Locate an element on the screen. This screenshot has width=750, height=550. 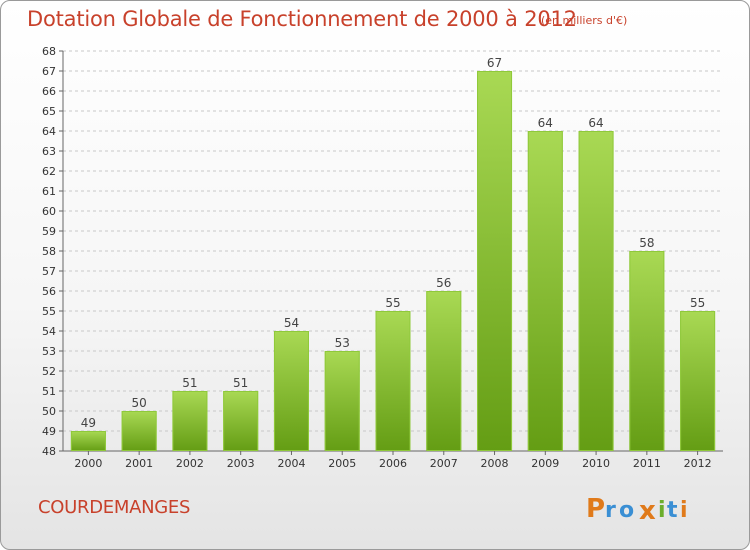
y-tick-label: 52 is located at coordinates (49, 371).